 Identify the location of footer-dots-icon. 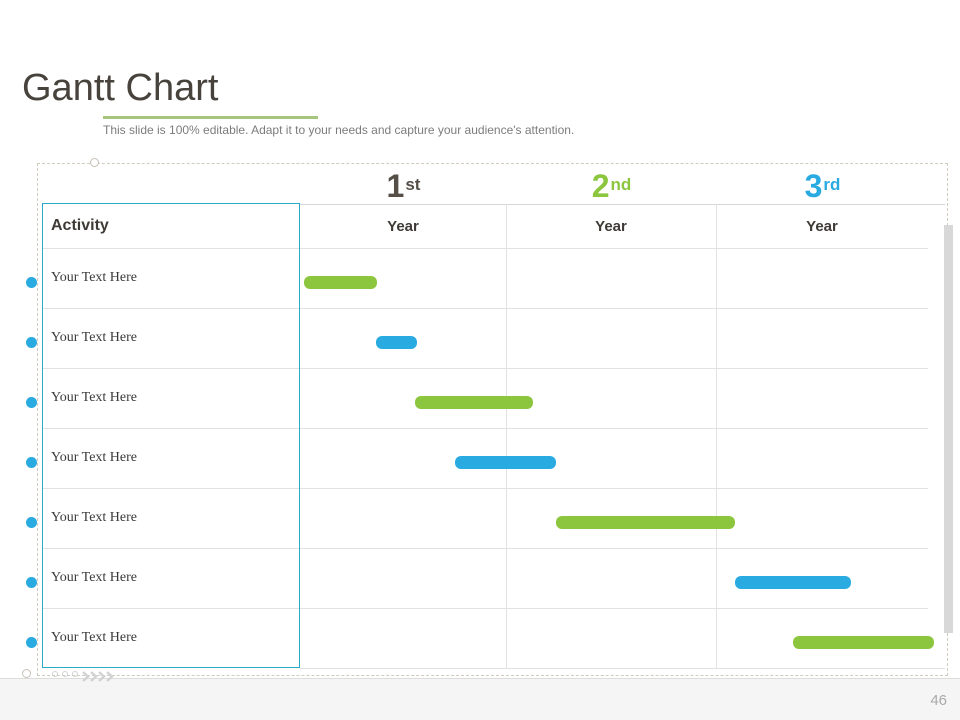
(65, 674).